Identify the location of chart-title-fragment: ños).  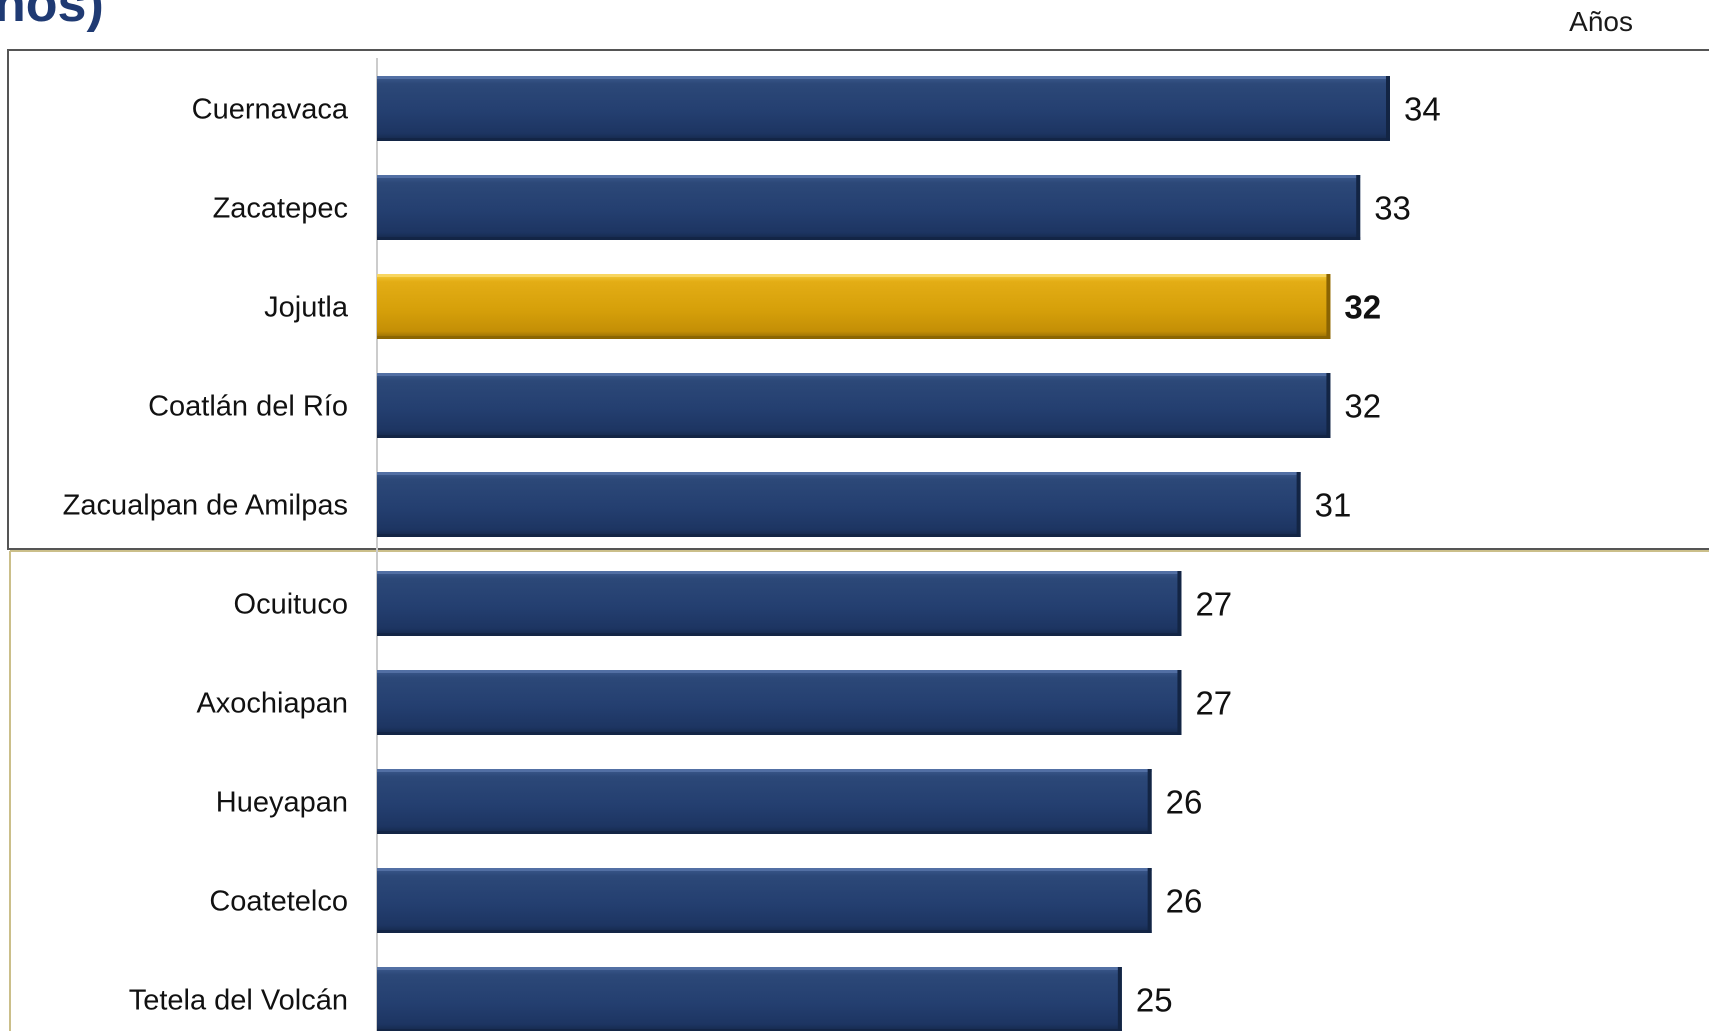
(52, 16).